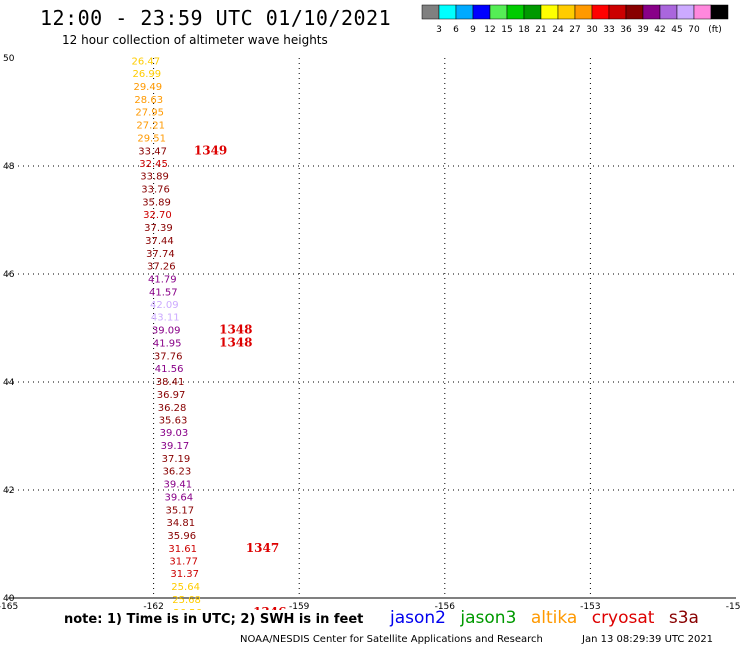 The width and height of the screenshot is (740, 650). What do you see at coordinates (152, 151) in the screenshot?
I see `swh-data-label: 33.47` at bounding box center [152, 151].